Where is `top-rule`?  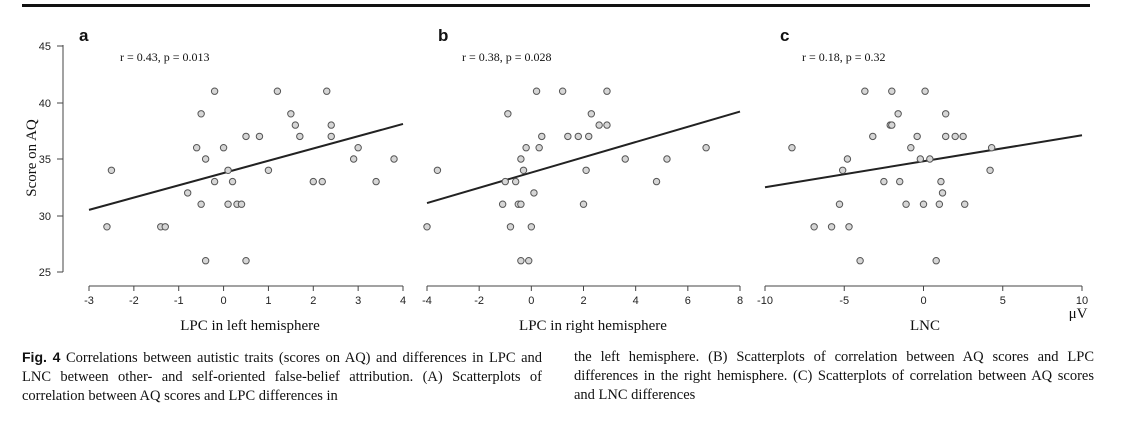 top-rule is located at coordinates (556, 5).